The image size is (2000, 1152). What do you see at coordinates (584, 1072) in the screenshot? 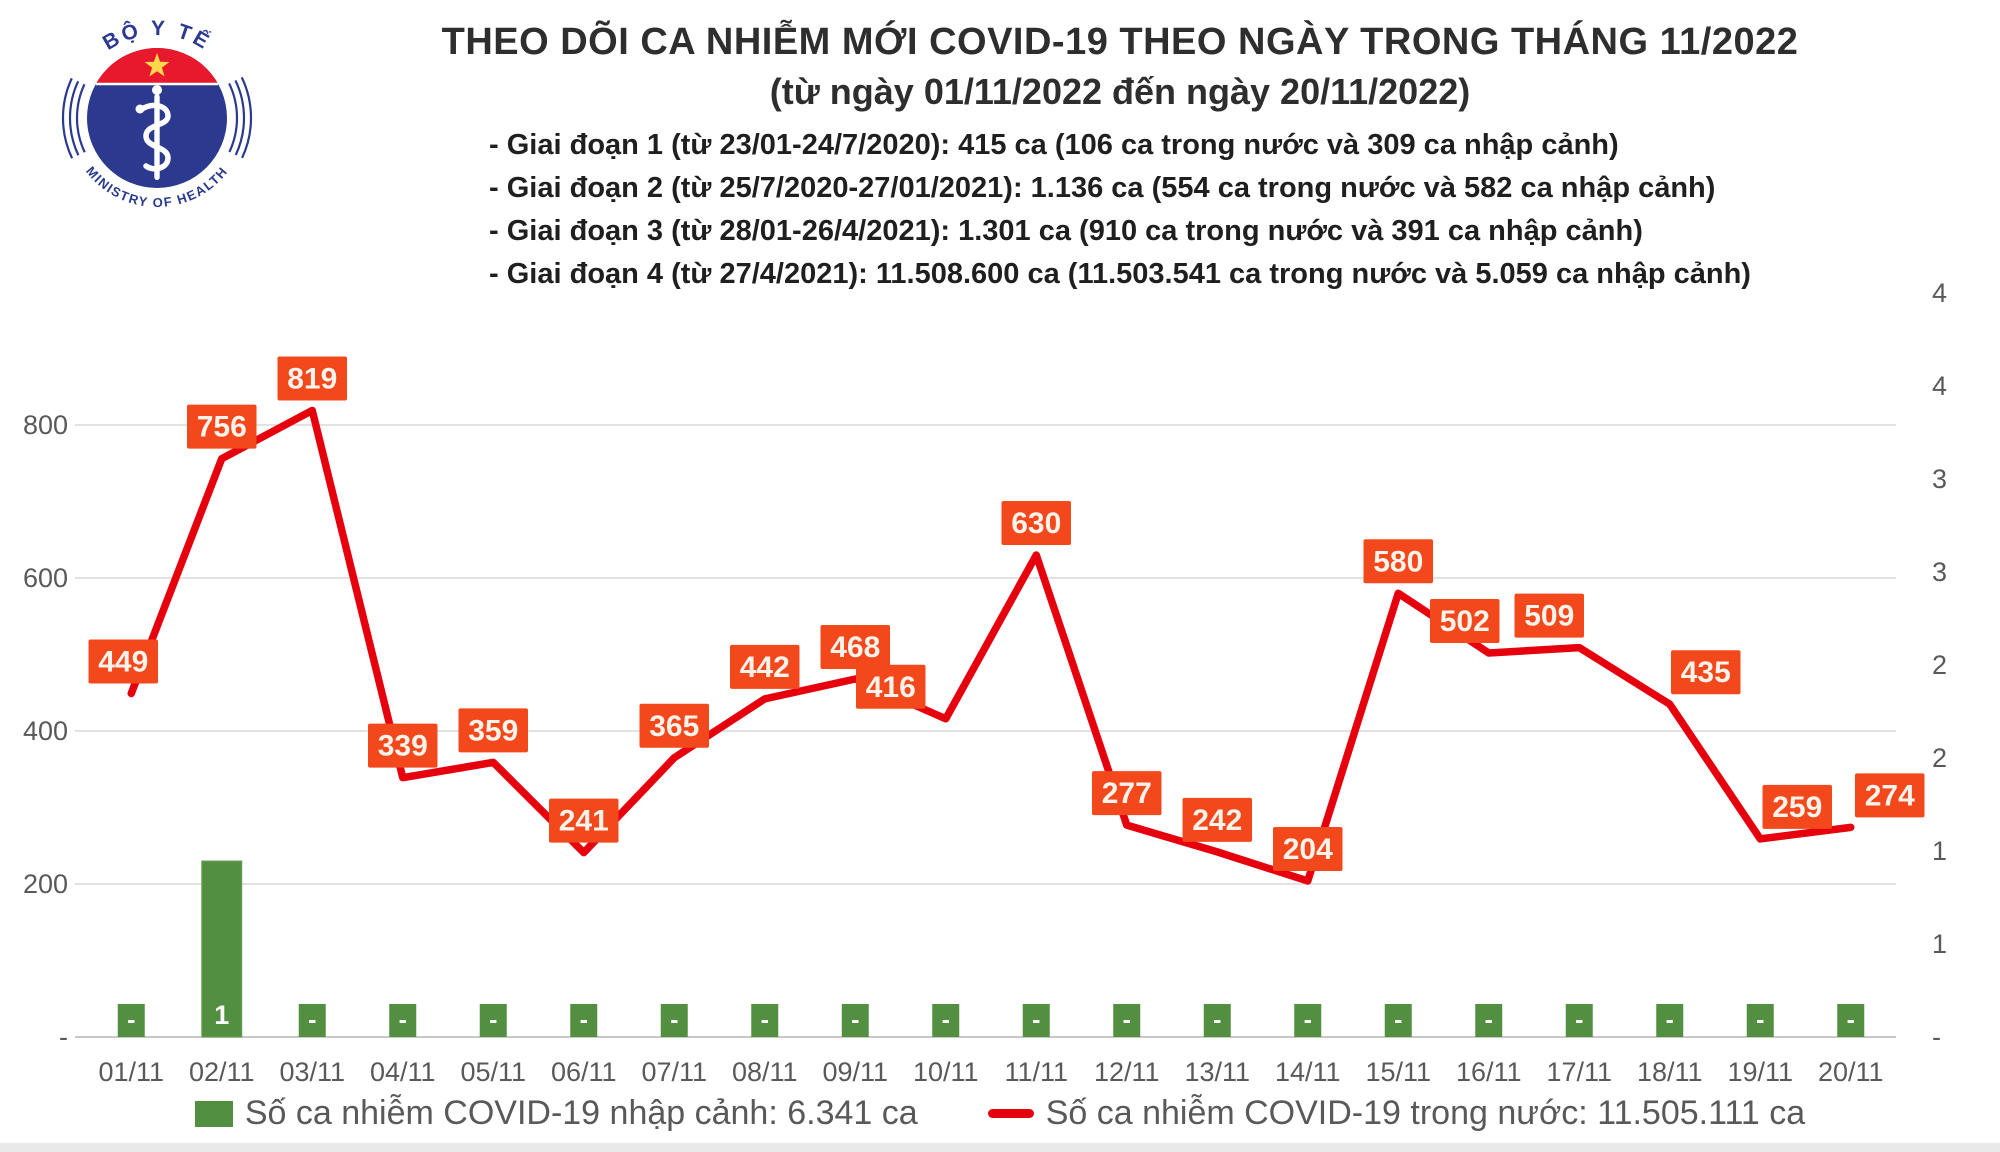
I see `x-axis-date-label: 06/11` at bounding box center [584, 1072].